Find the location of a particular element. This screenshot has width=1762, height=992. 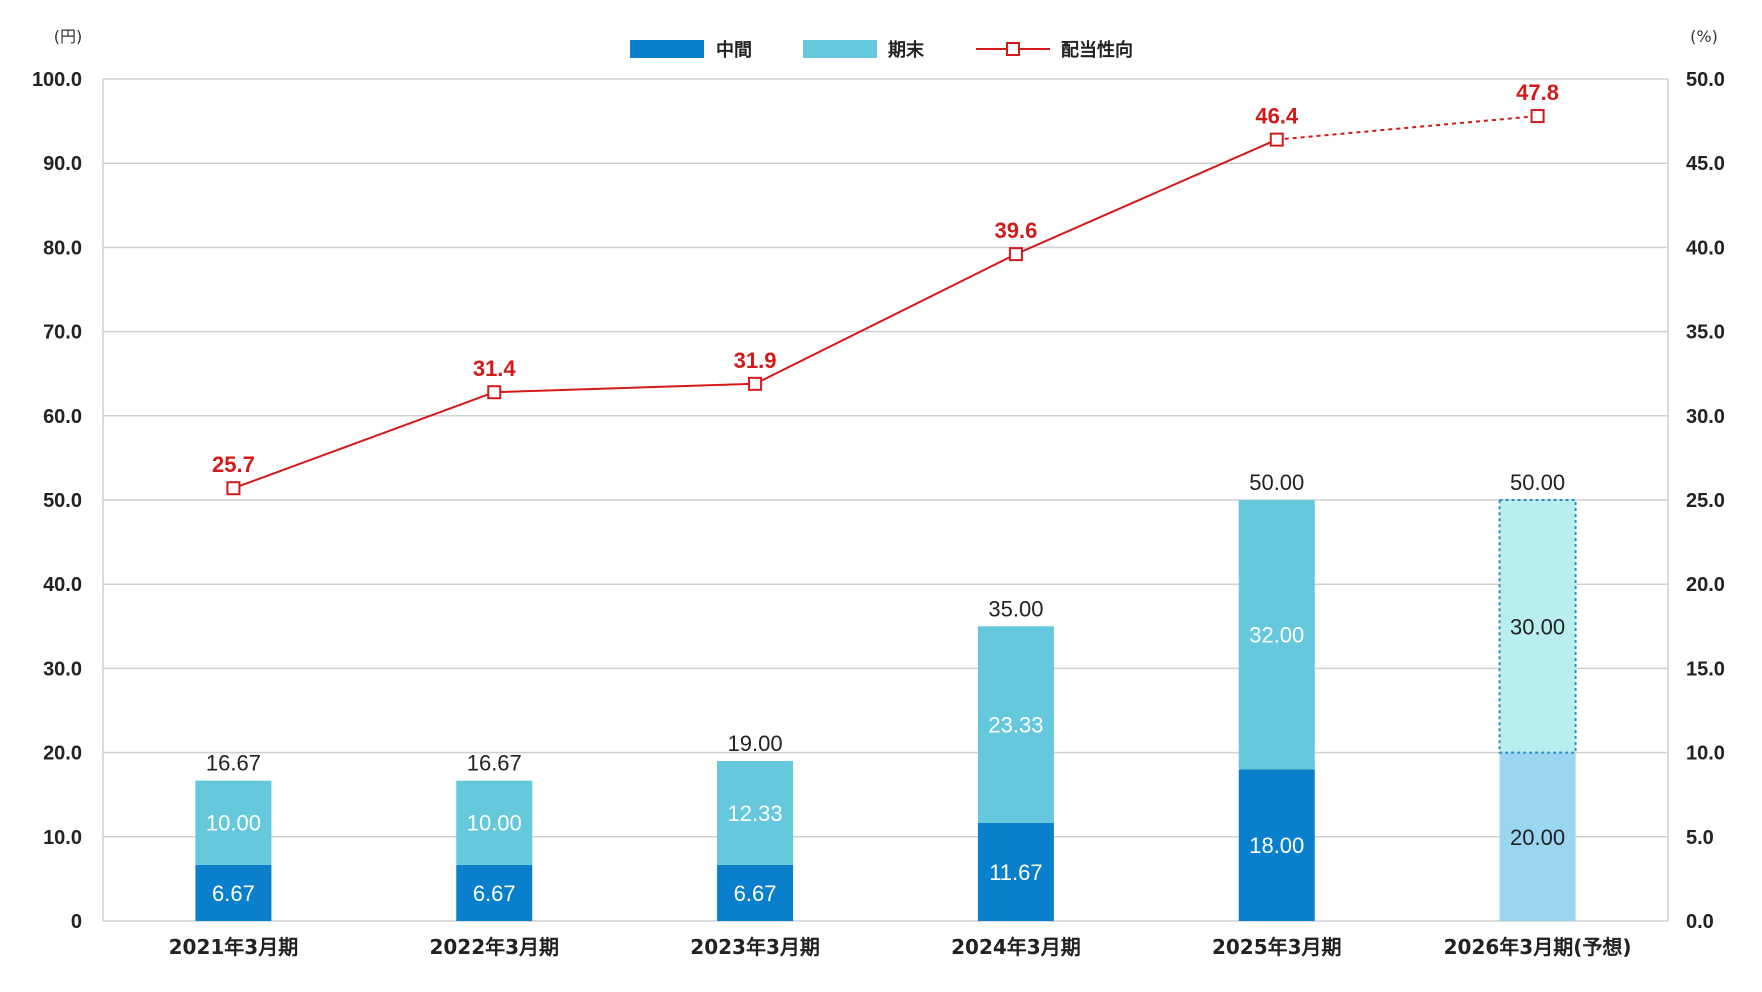

category-label: 2025年3月期 is located at coordinates (1277, 947).